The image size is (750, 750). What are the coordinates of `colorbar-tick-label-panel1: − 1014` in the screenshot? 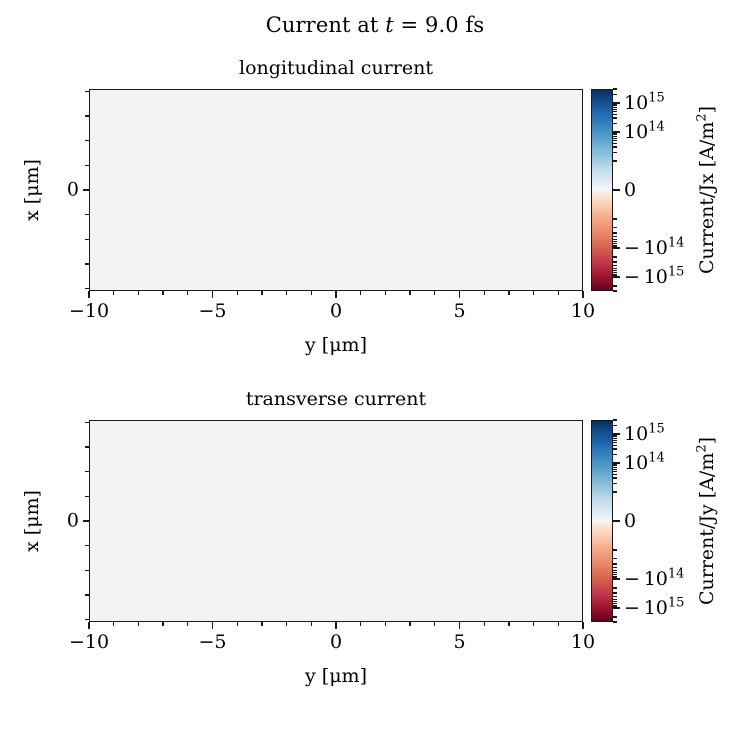 It's located at (654, 247).